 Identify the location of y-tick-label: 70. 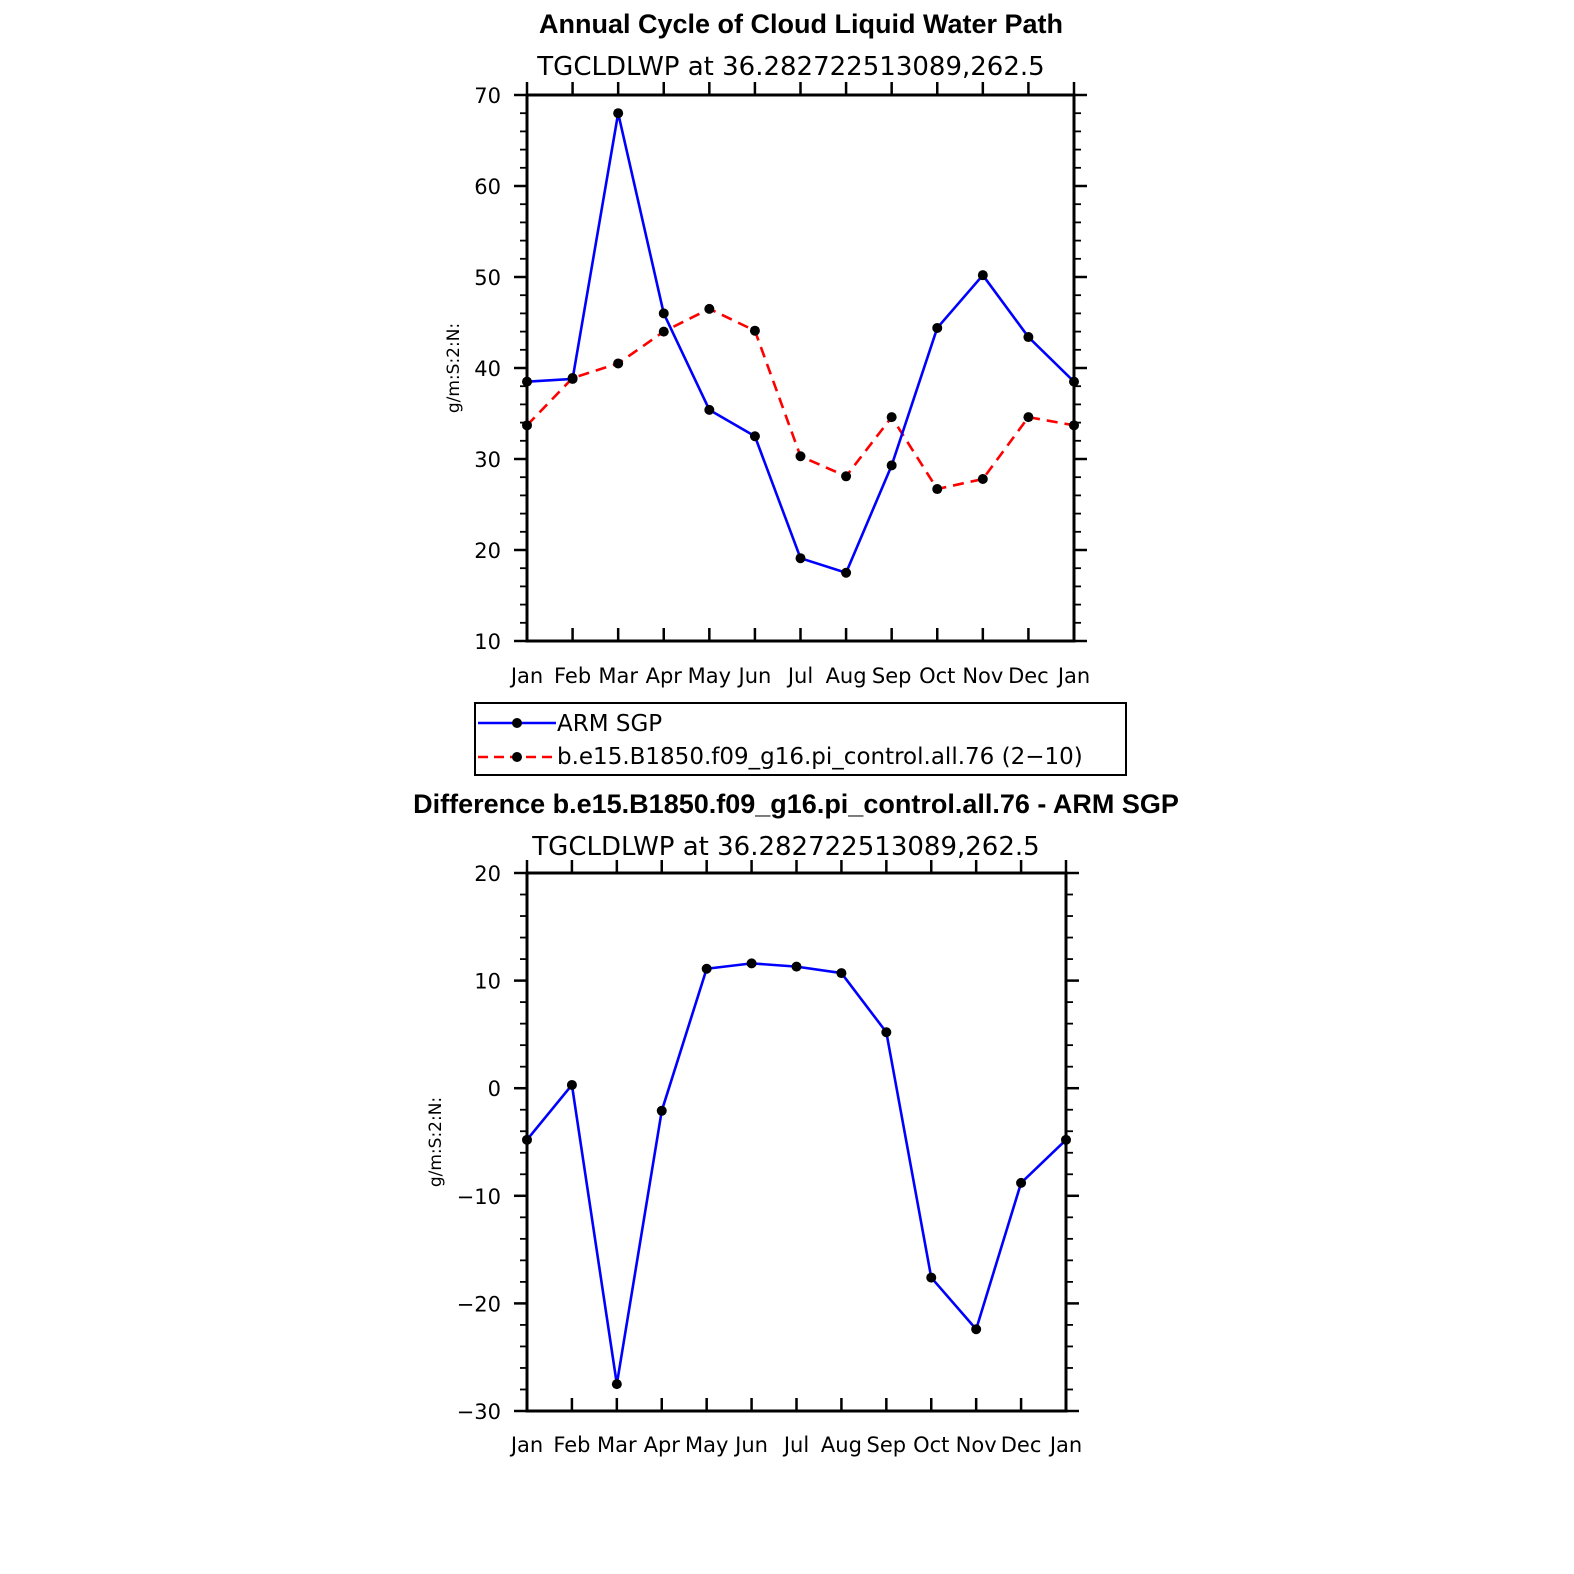
(487, 96).